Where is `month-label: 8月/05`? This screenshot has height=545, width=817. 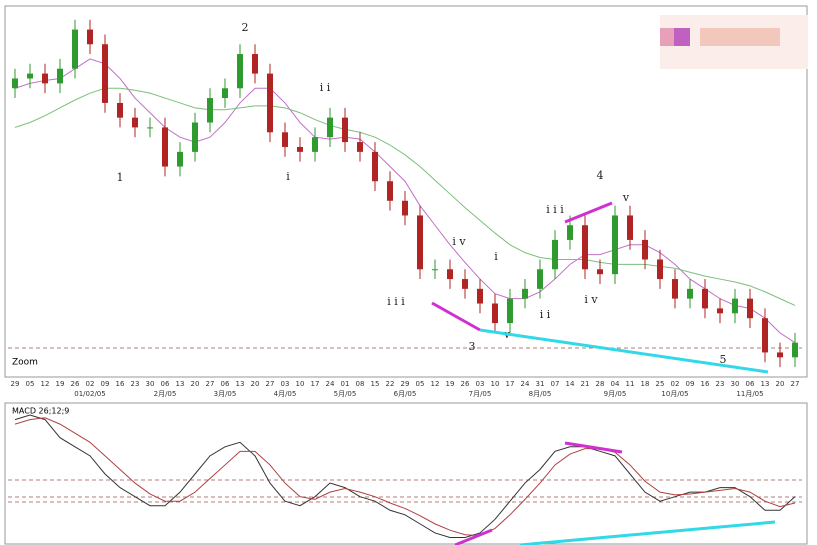
month-label: 8月/05 is located at coordinates (540, 394).